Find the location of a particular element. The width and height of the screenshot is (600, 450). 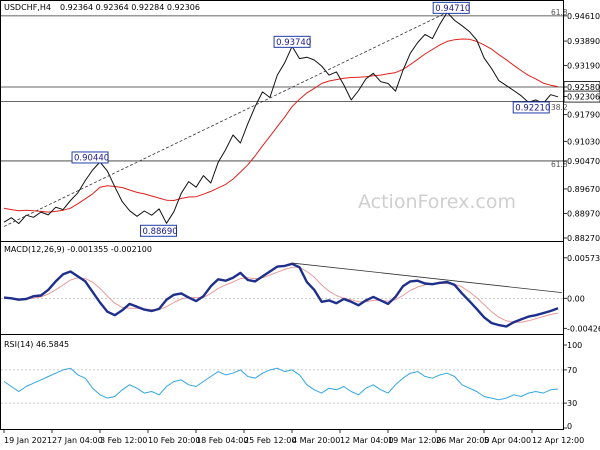

price-annotation-label: 0.94710 is located at coordinates (452, 9).